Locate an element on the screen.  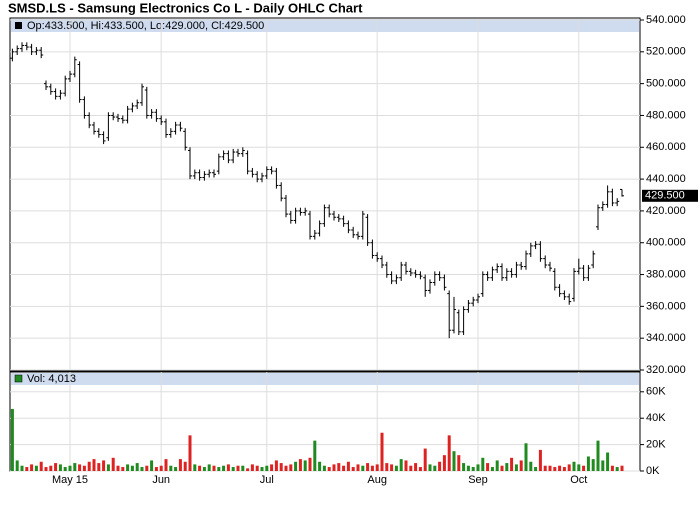
y-tick-label: 60K is located at coordinates (656, 392).